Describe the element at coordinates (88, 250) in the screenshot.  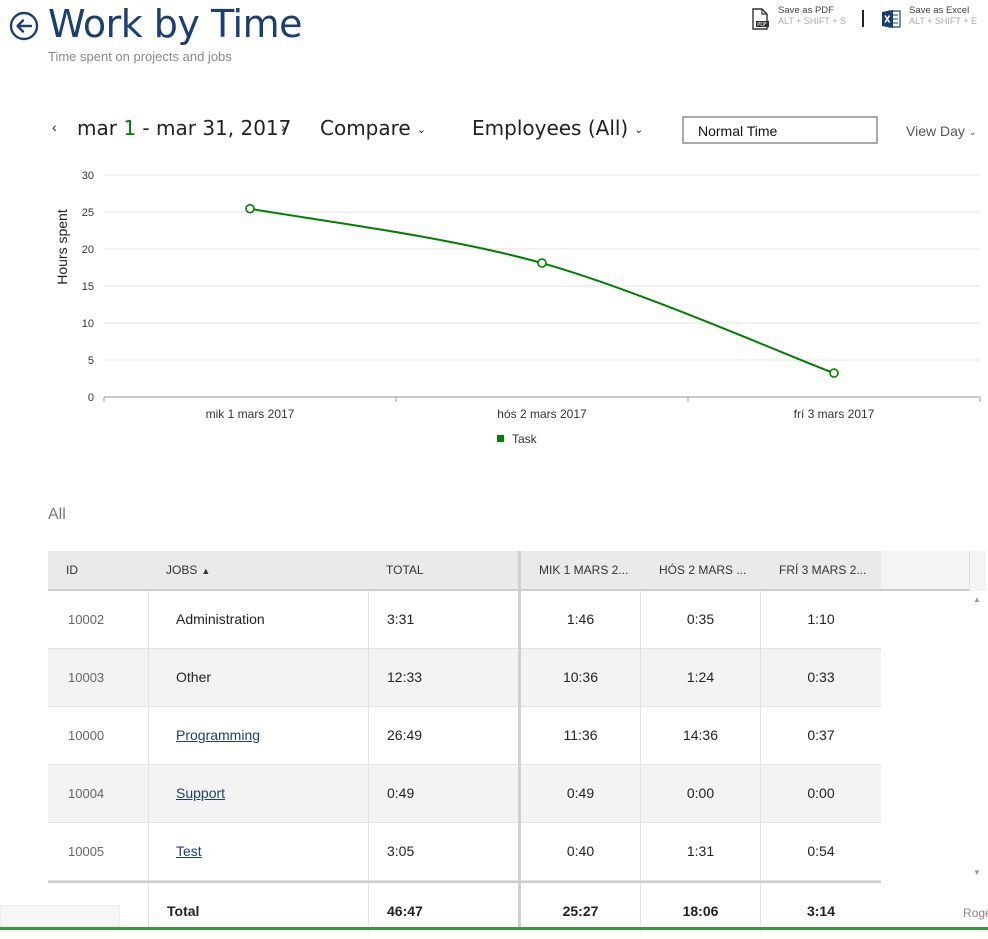
I see `y-tick-label: 20` at that location.